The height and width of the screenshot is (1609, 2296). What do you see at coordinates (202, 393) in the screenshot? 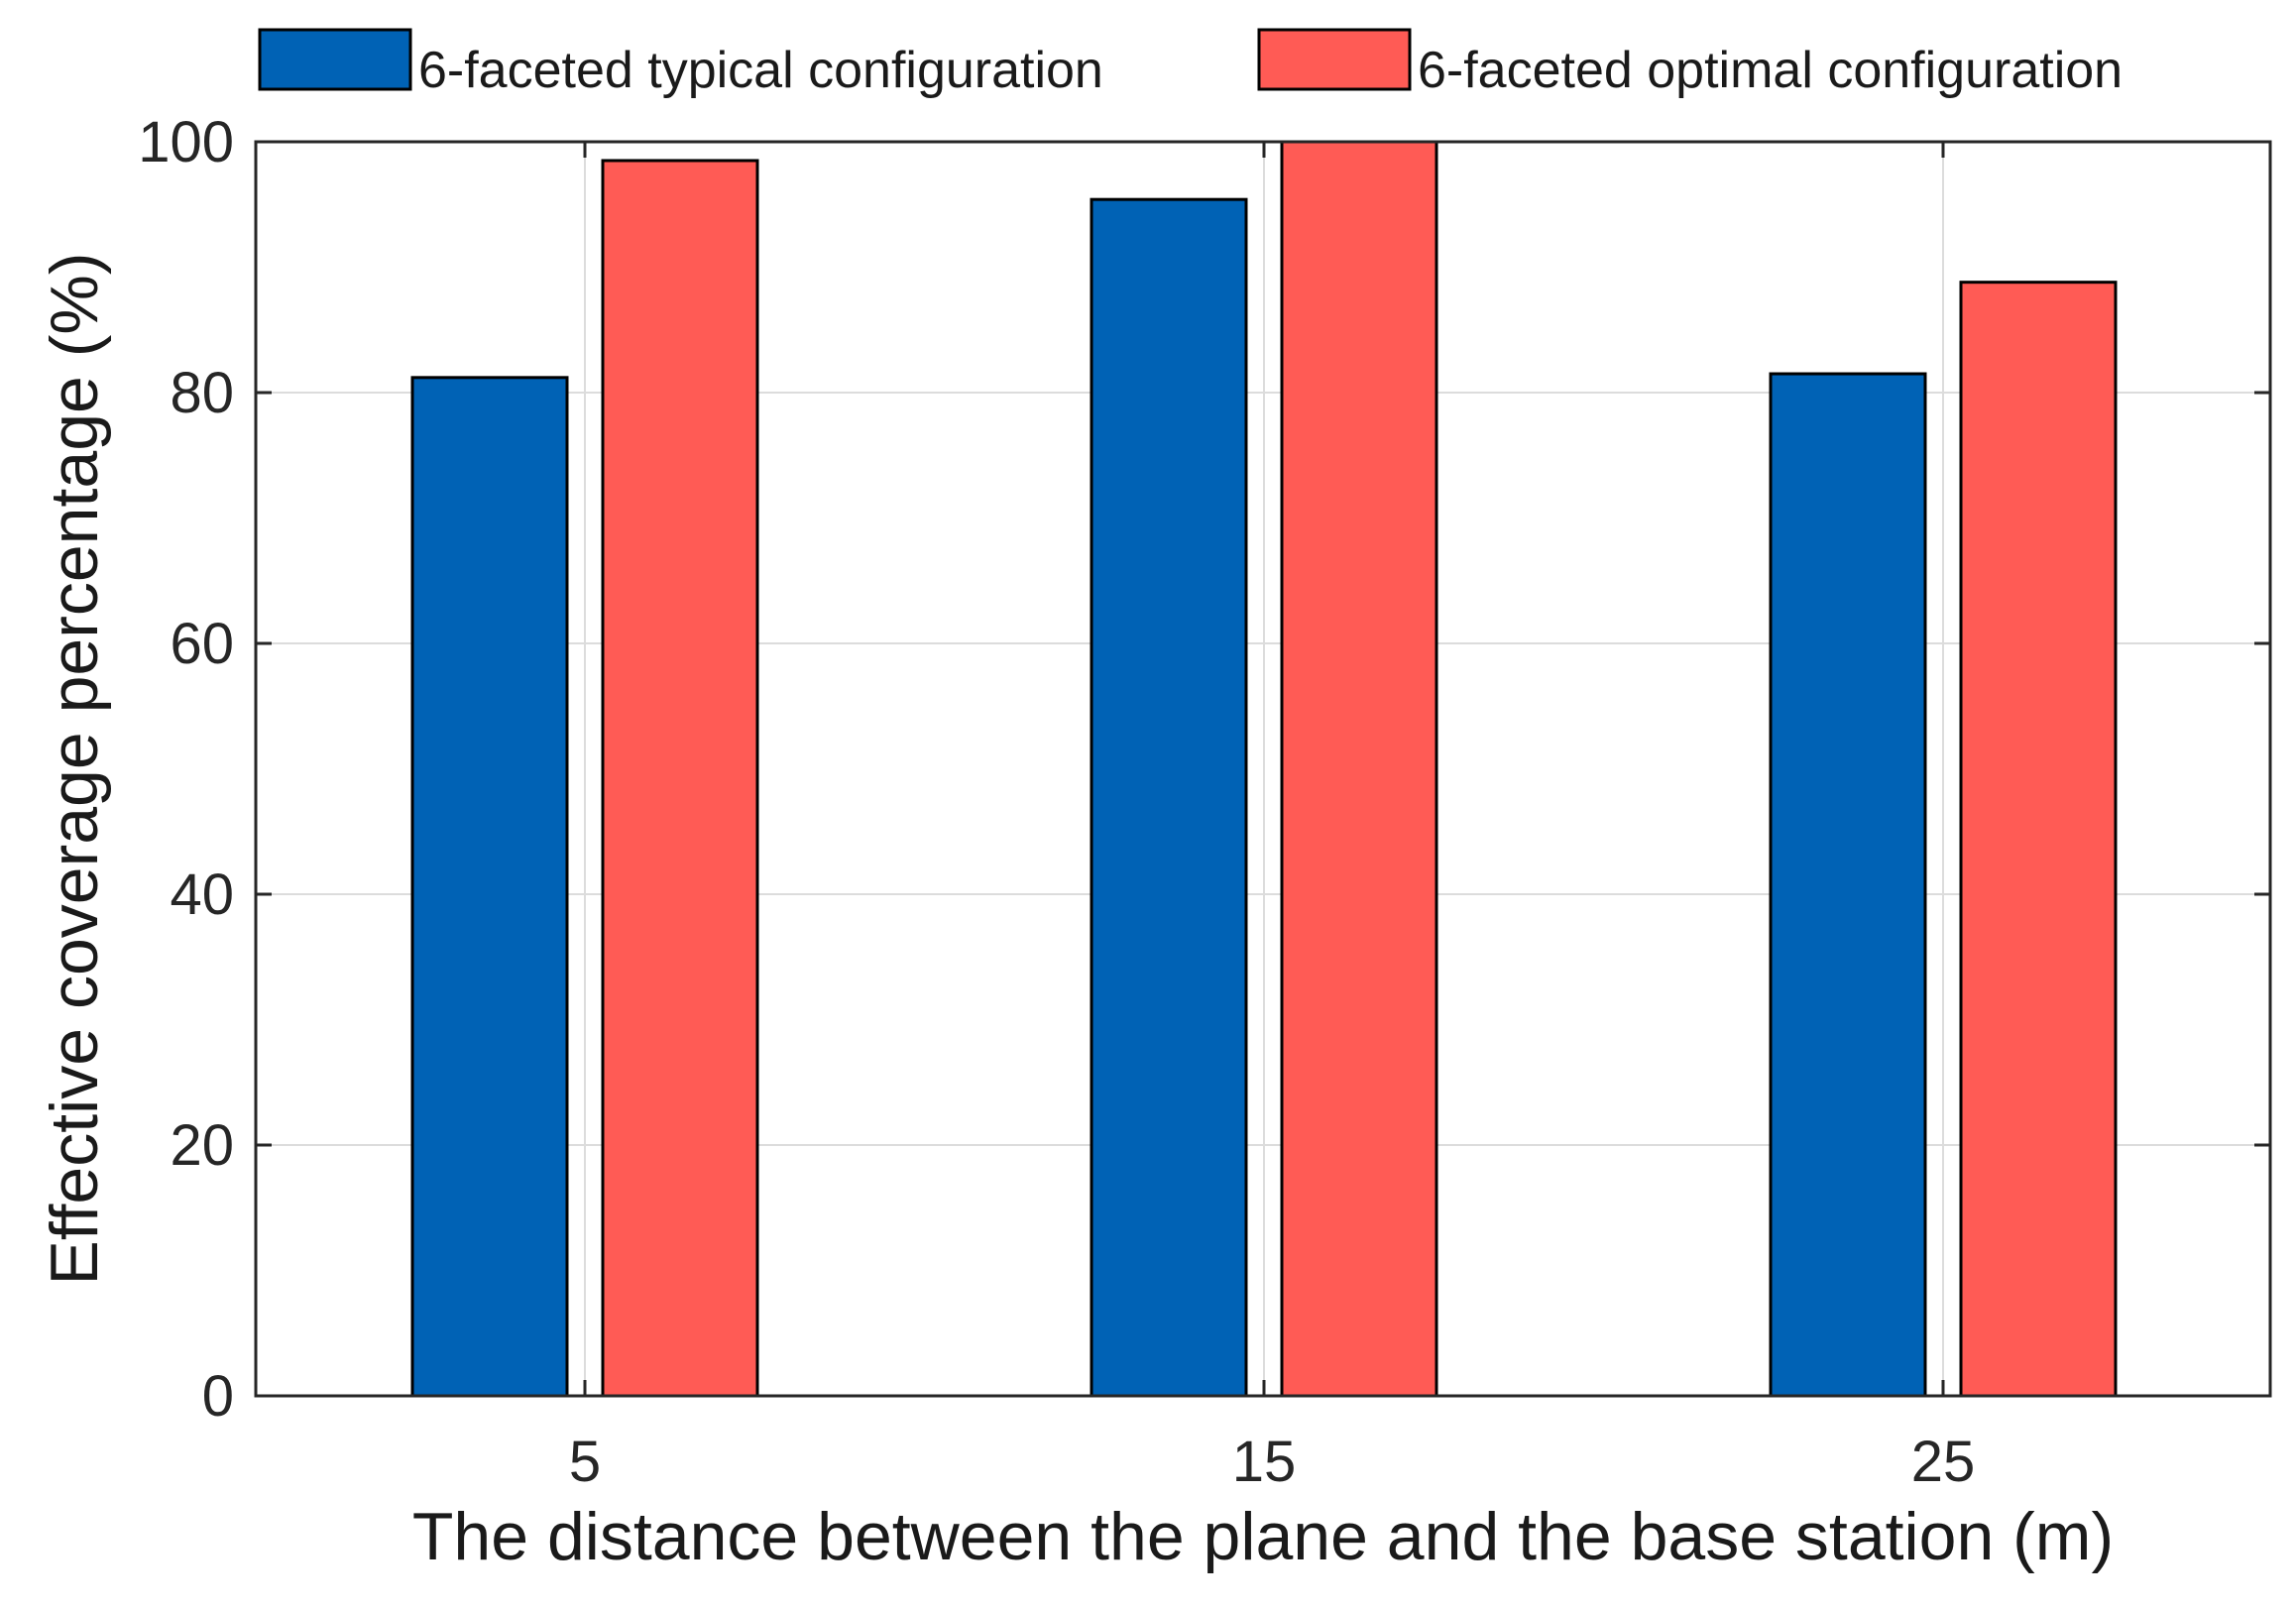
I see `y-tick-label: 80` at bounding box center [202, 393].